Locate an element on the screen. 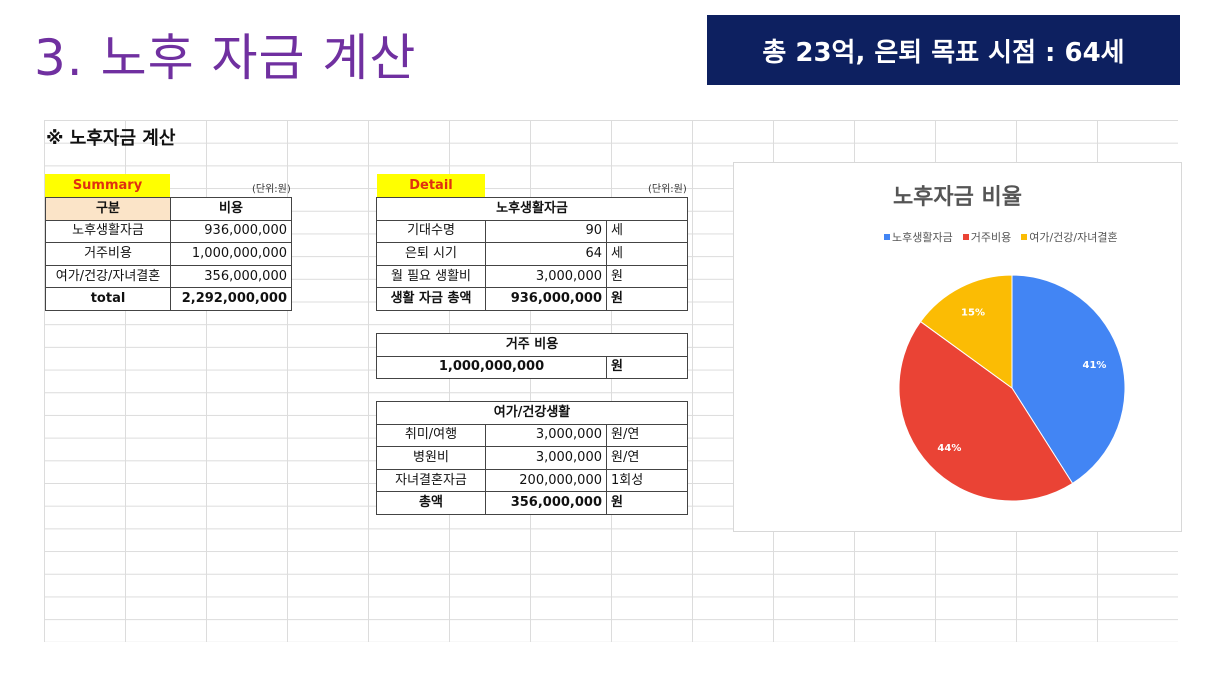 This screenshot has height=684, width=1216. living-cell: 기대수명 is located at coordinates (431, 231).